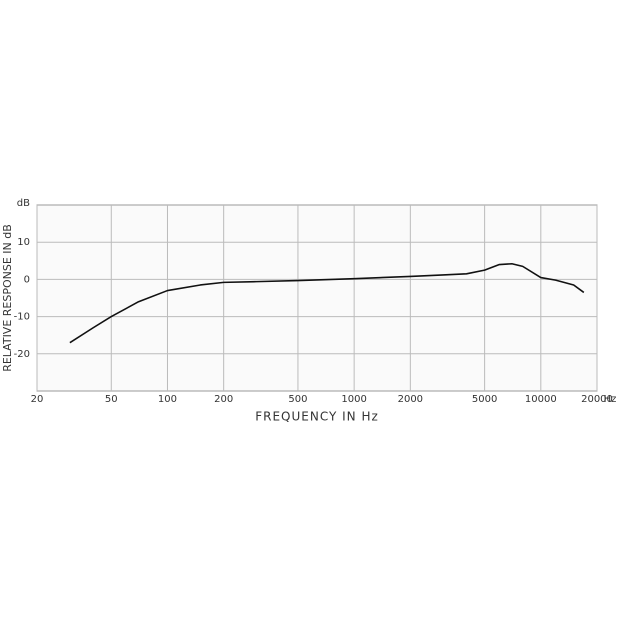 Image resolution: width=622 pixels, height=626 pixels. Describe the element at coordinates (353, 399) in the screenshot. I see `x-tick-label: 1000` at that location.